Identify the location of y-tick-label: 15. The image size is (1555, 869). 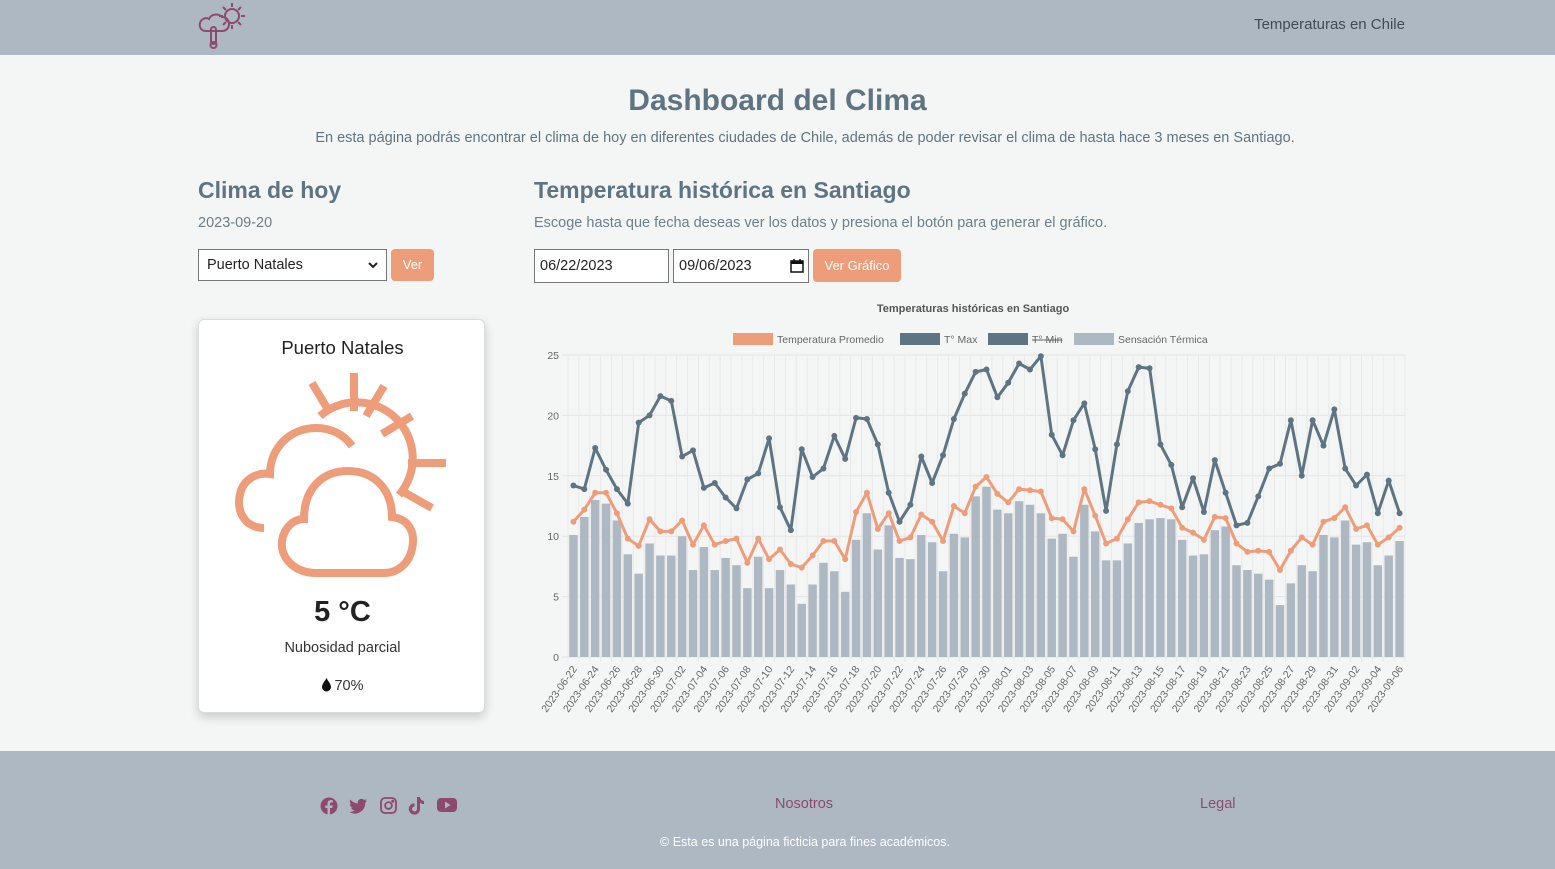
(553, 477).